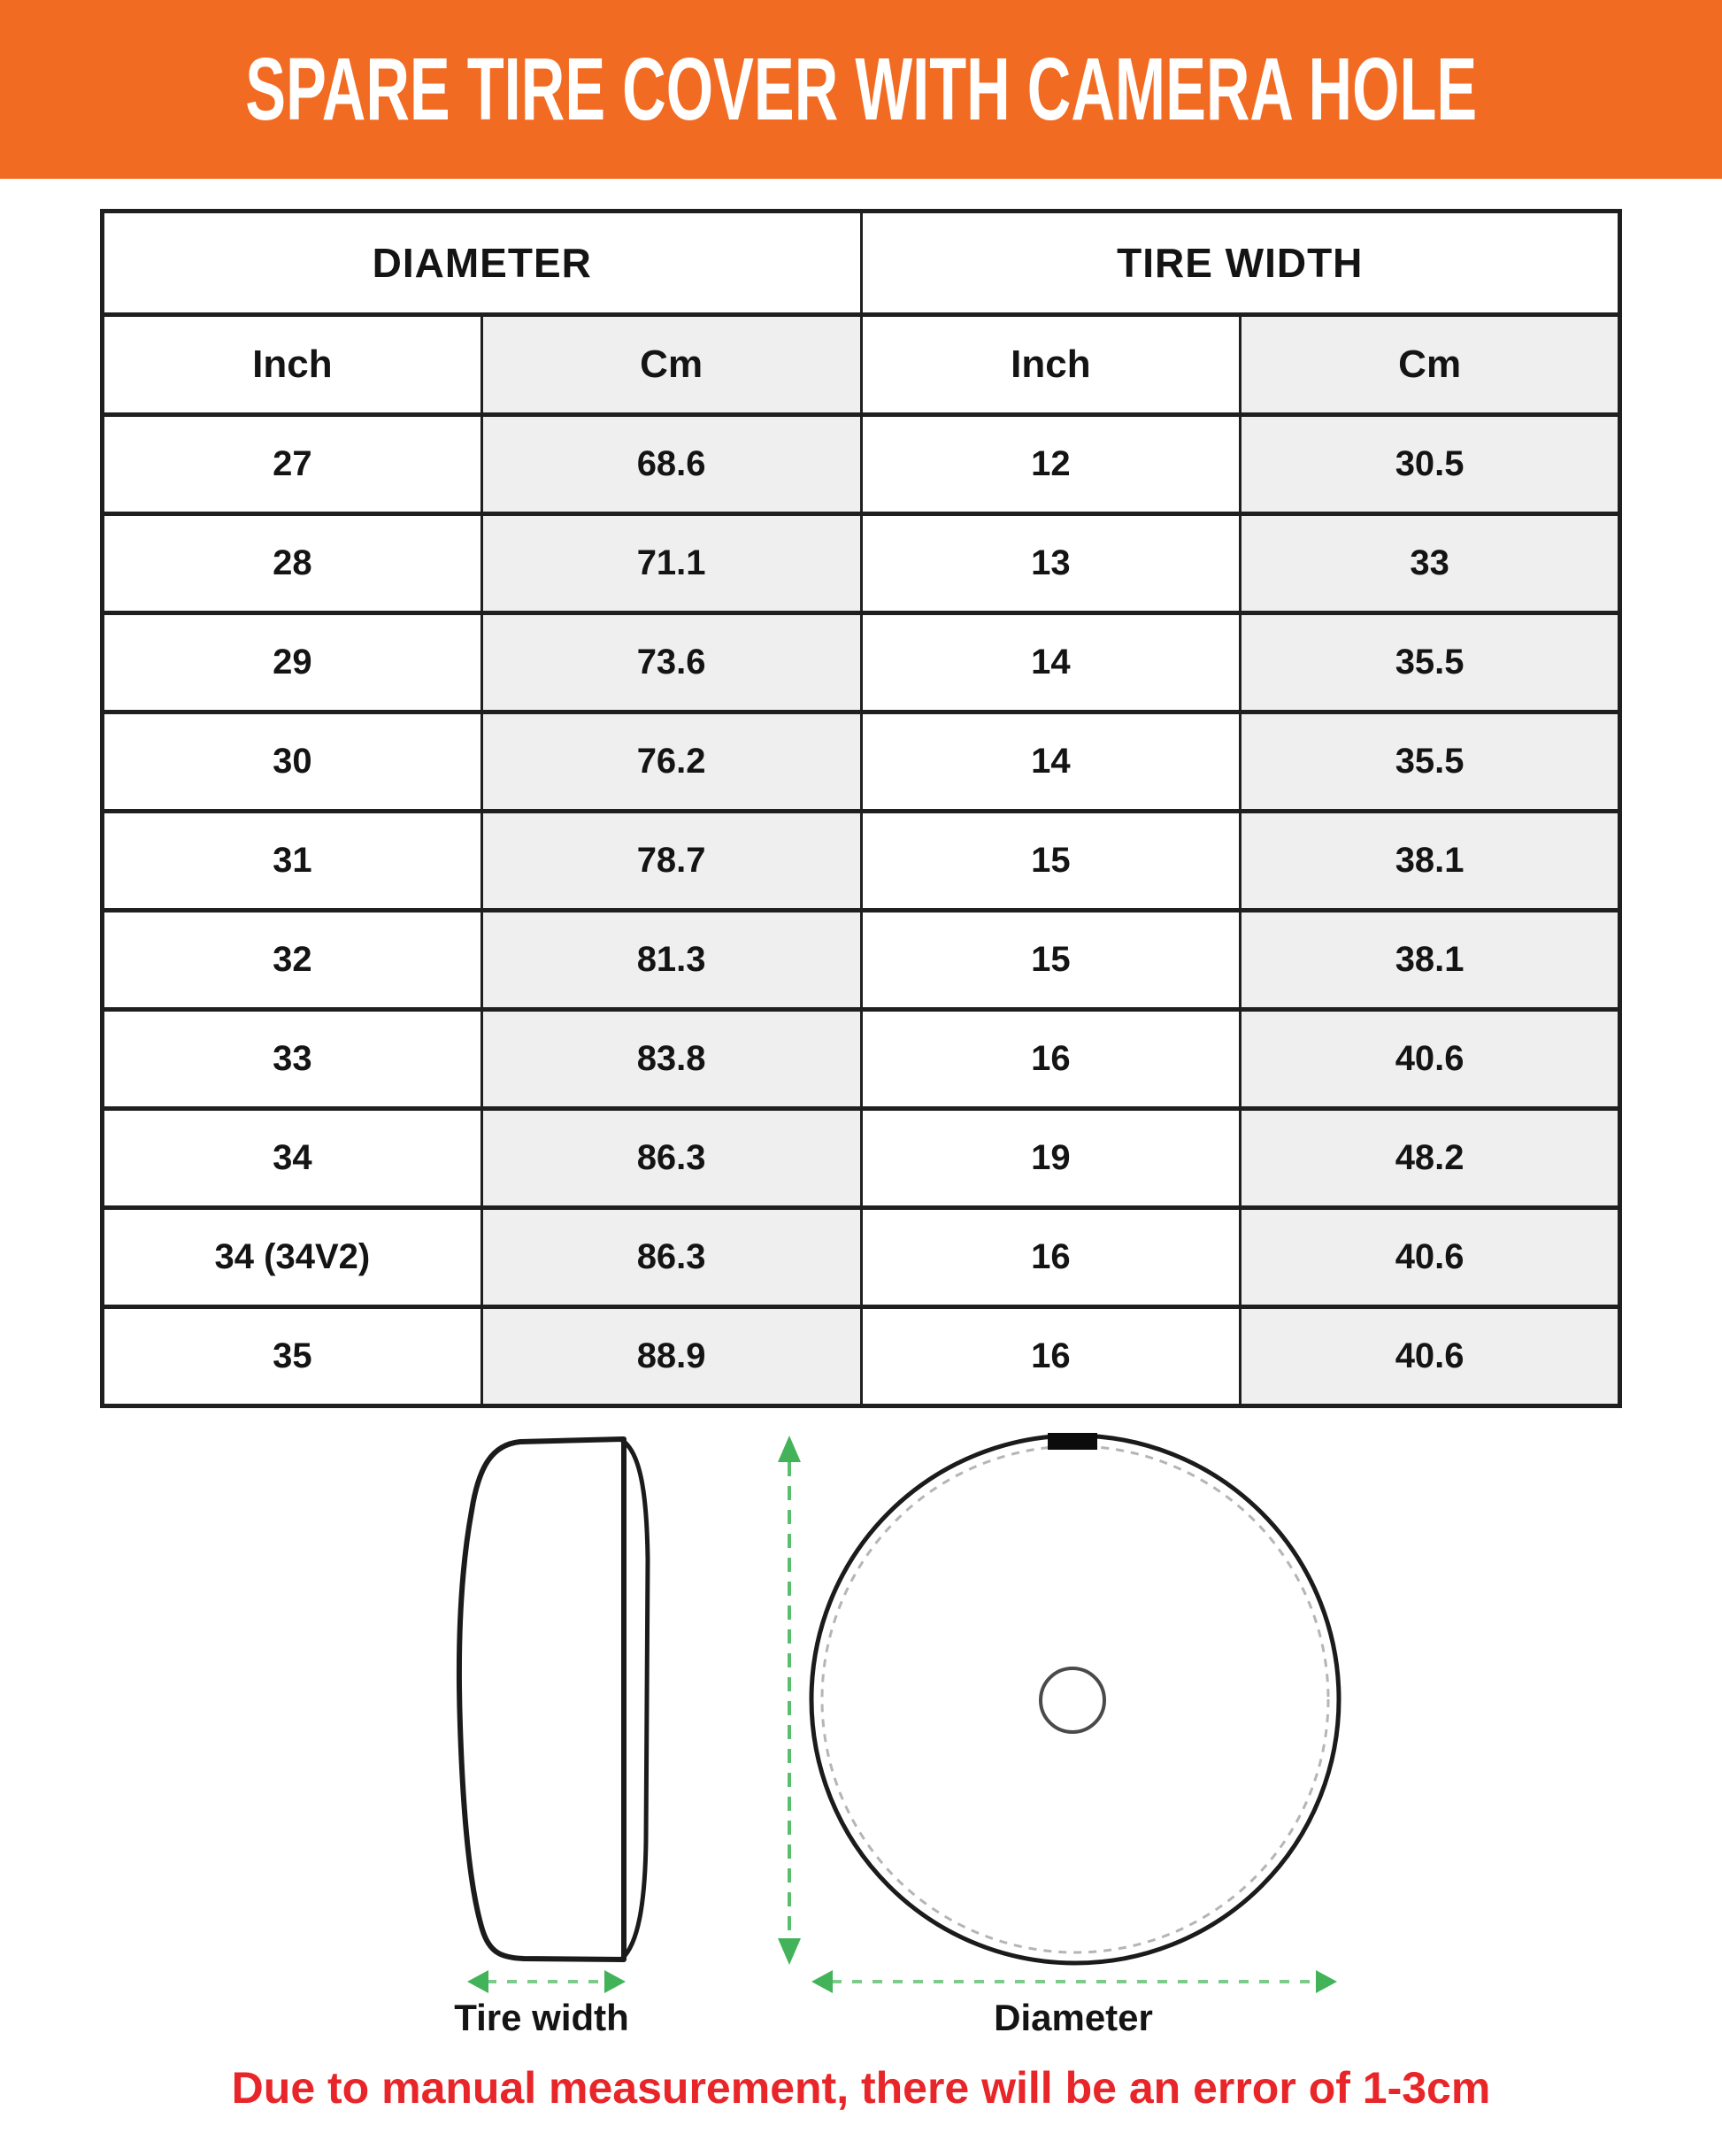  What do you see at coordinates (1051, 564) in the screenshot?
I see `cell-width-inch: 13` at bounding box center [1051, 564].